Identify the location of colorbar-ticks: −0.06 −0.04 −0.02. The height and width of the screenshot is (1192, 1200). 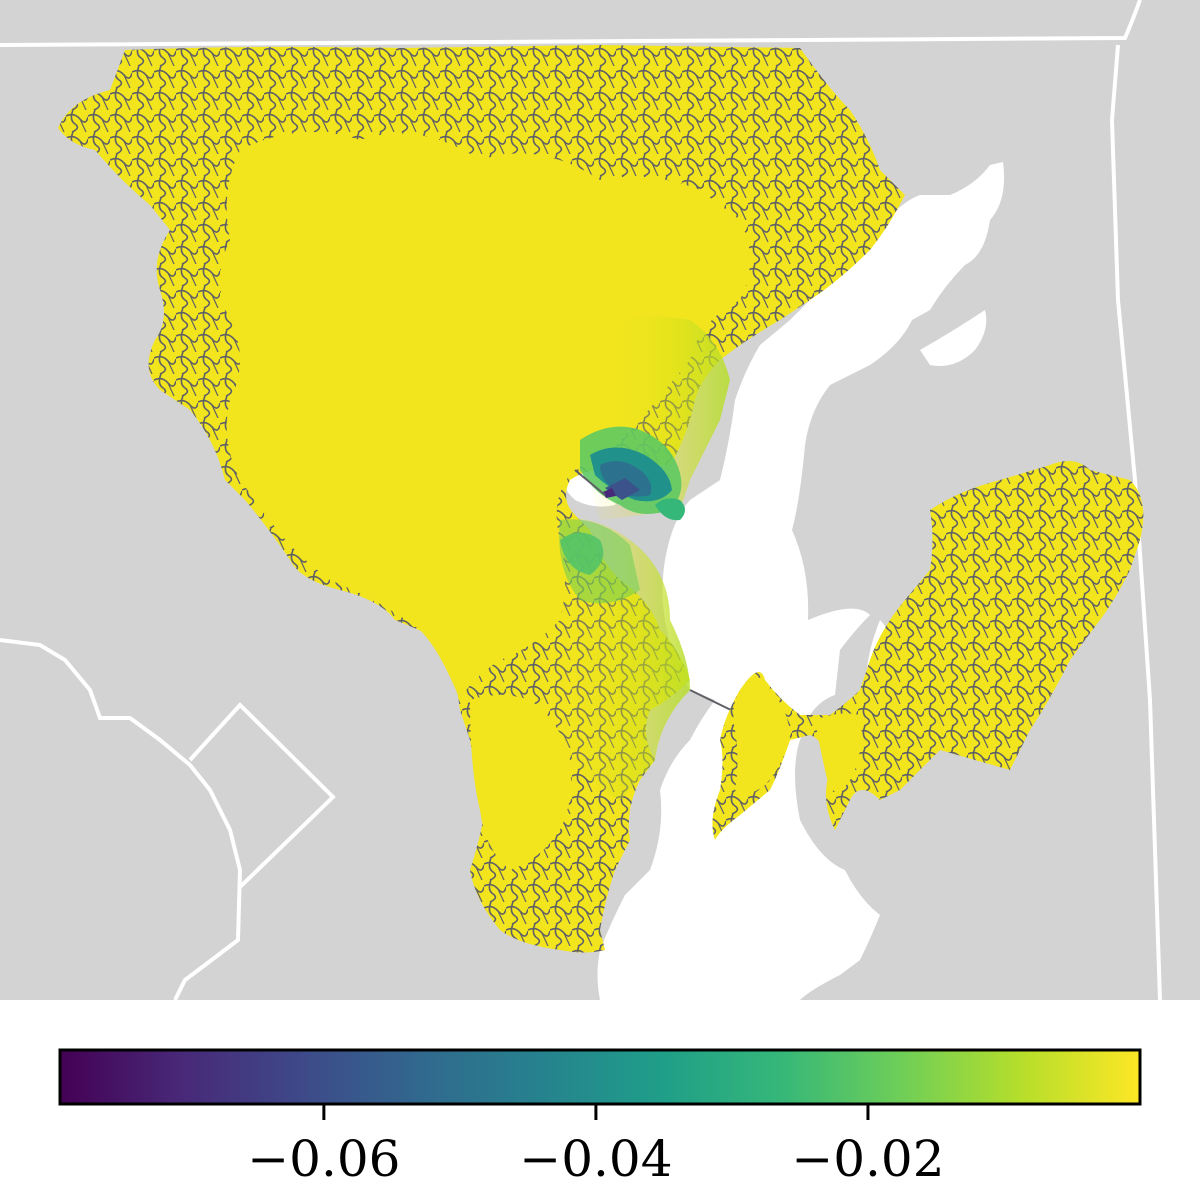
(596, 1146).